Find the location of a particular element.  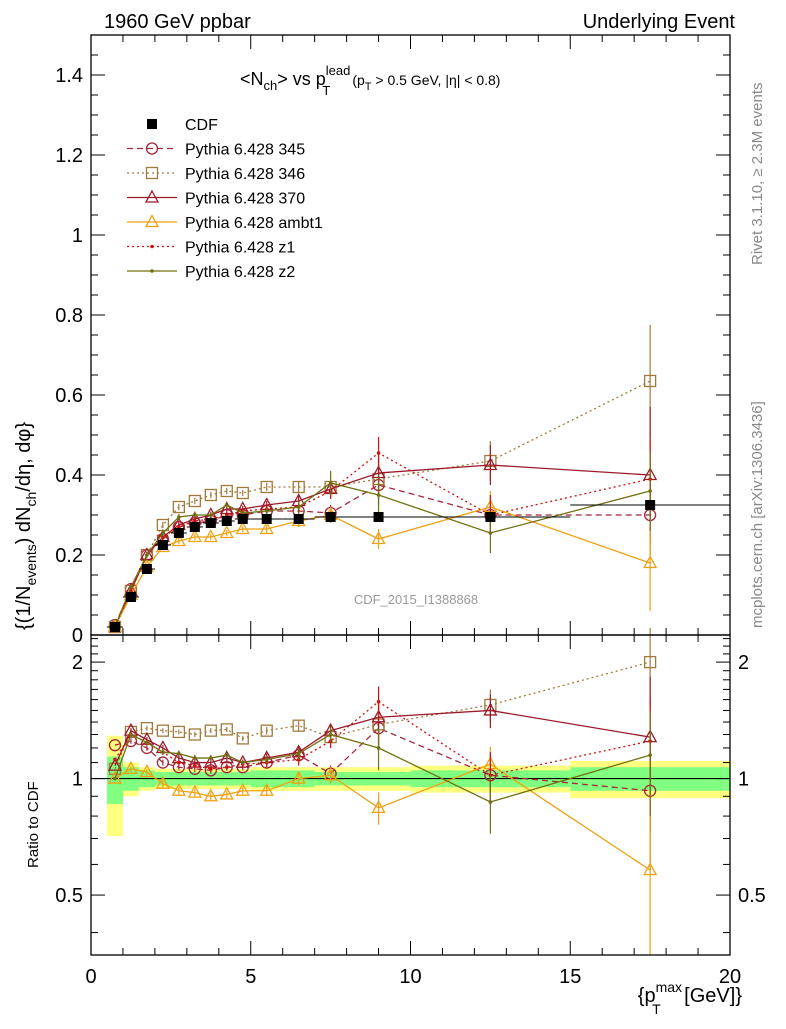

header-right: Underlying Event is located at coordinates (659, 22).